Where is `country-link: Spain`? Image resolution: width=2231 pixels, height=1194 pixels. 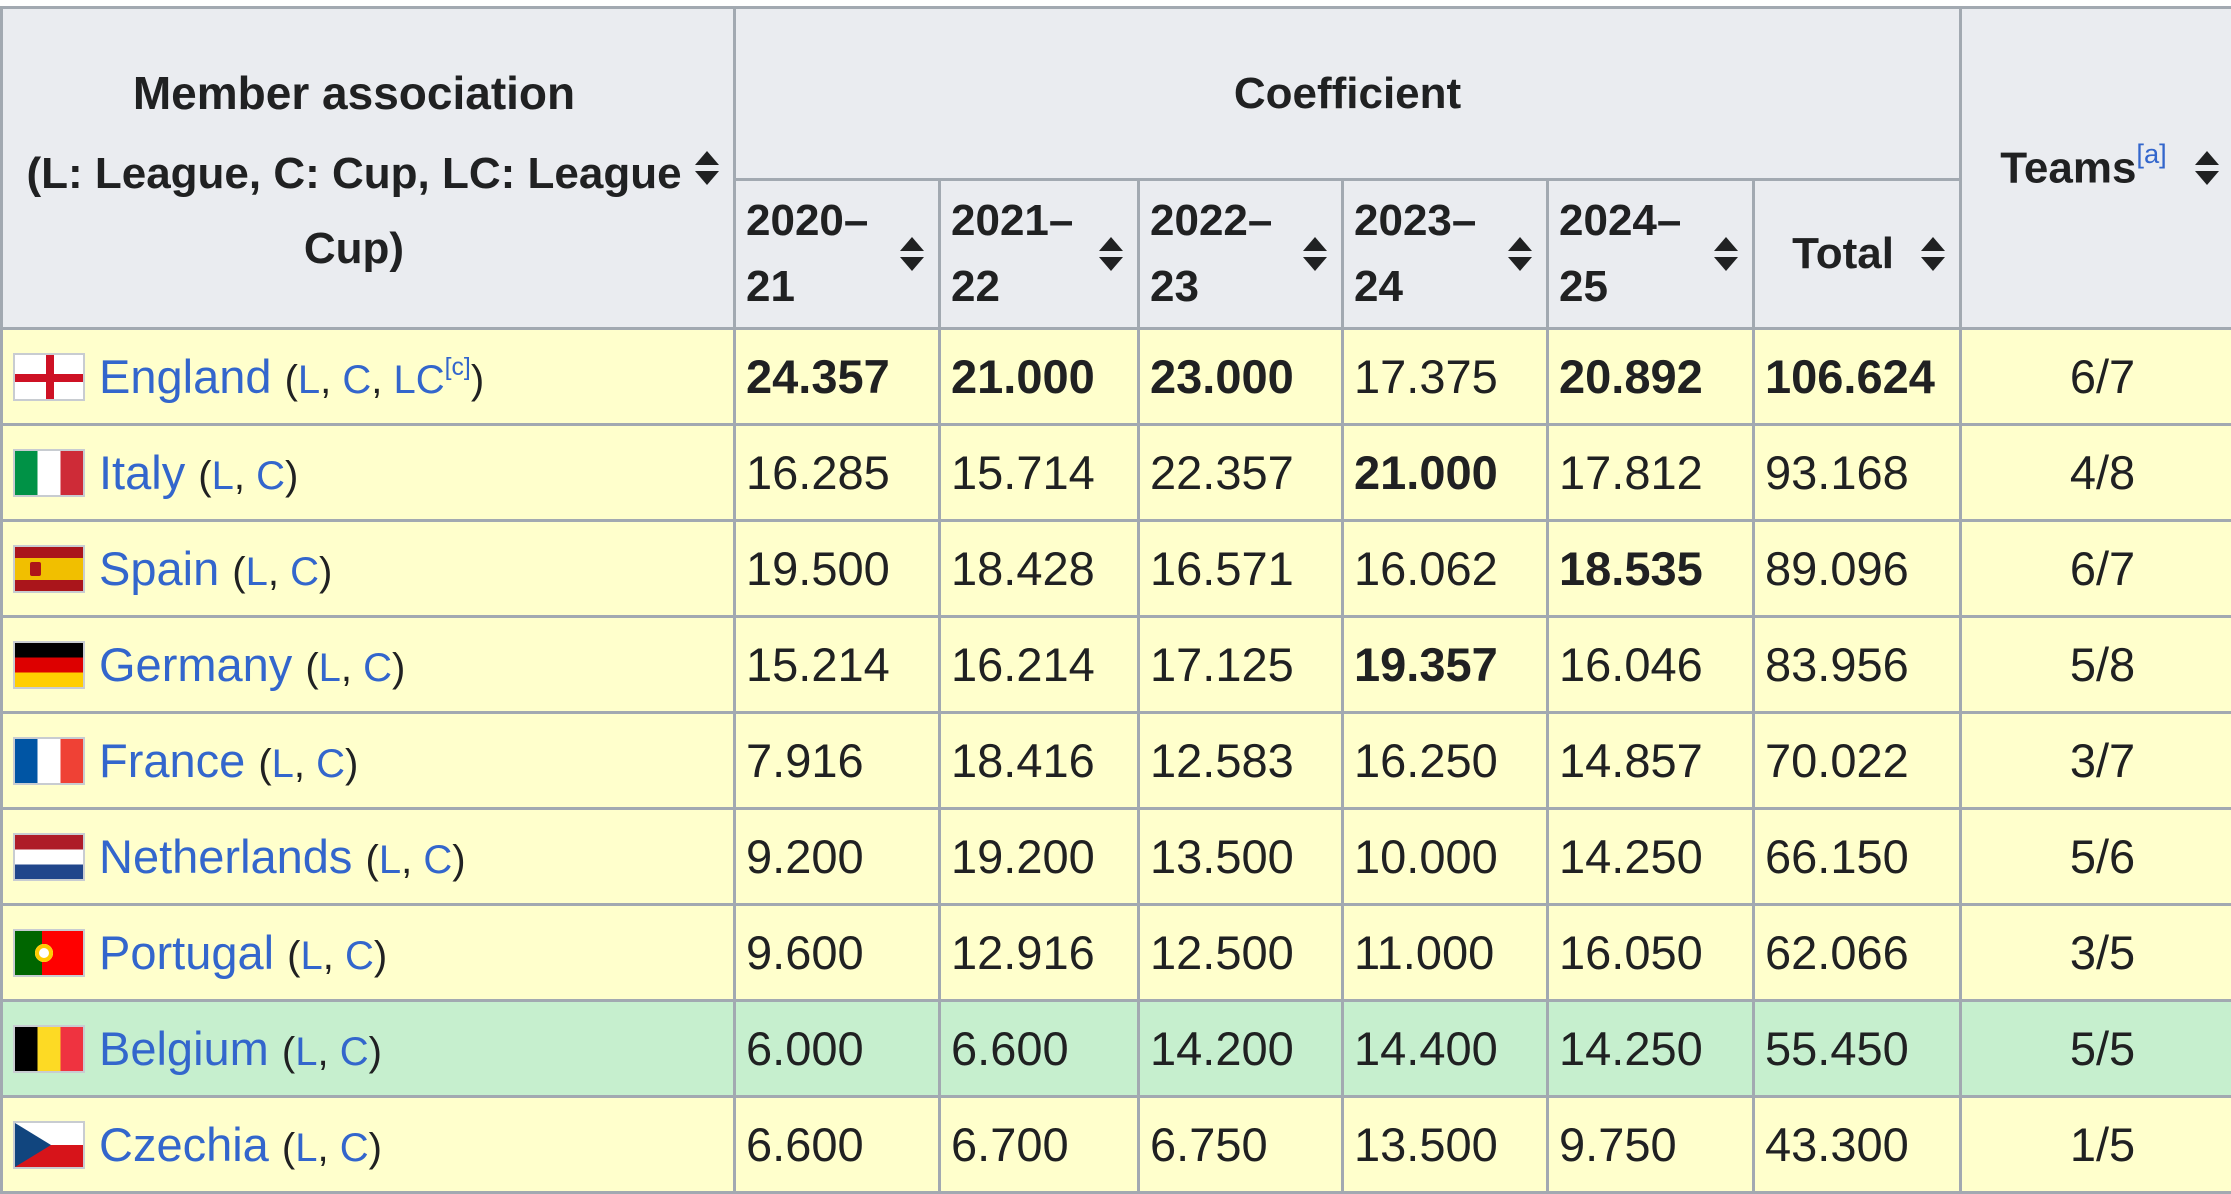
country-link: Spain is located at coordinates (159, 568).